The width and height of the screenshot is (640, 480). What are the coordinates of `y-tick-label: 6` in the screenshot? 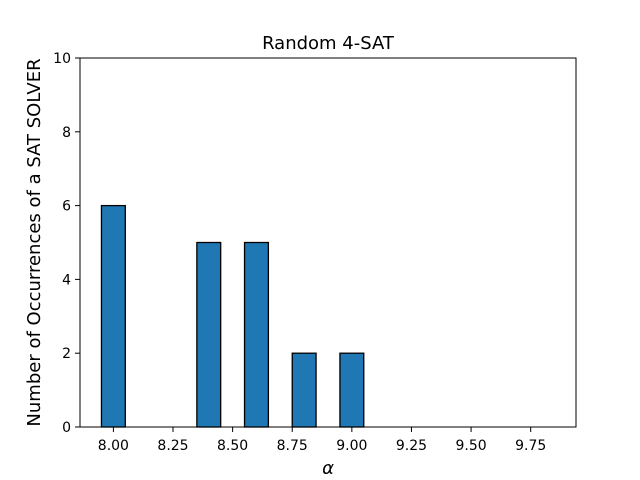 It's located at (66, 207).